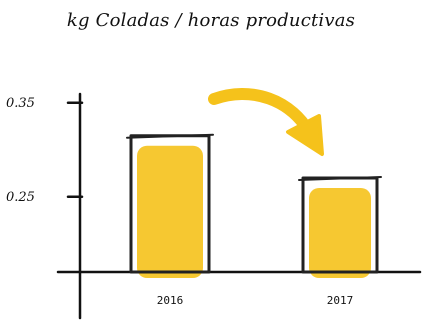 The image size is (422, 324). I want to click on x-tick-label: 2017, so click(340, 300).